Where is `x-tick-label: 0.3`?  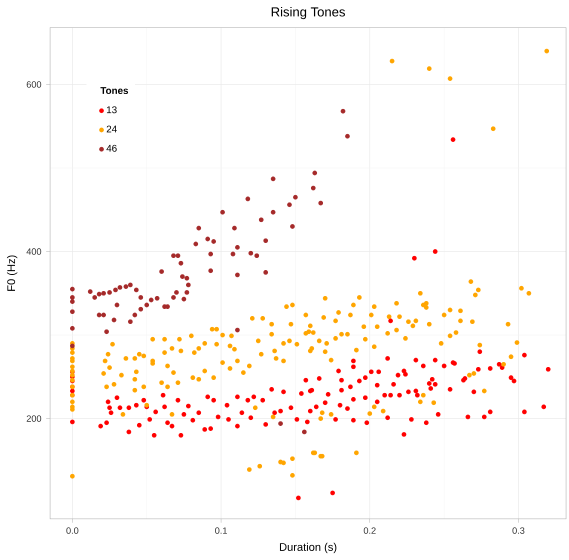
x-tick-label: 0.3 is located at coordinates (518, 530).